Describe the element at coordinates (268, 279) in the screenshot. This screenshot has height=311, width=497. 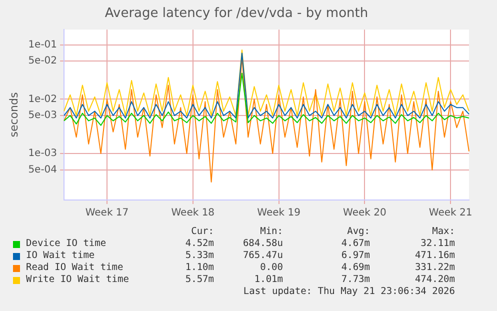
I see `text: 1.01m` at that location.